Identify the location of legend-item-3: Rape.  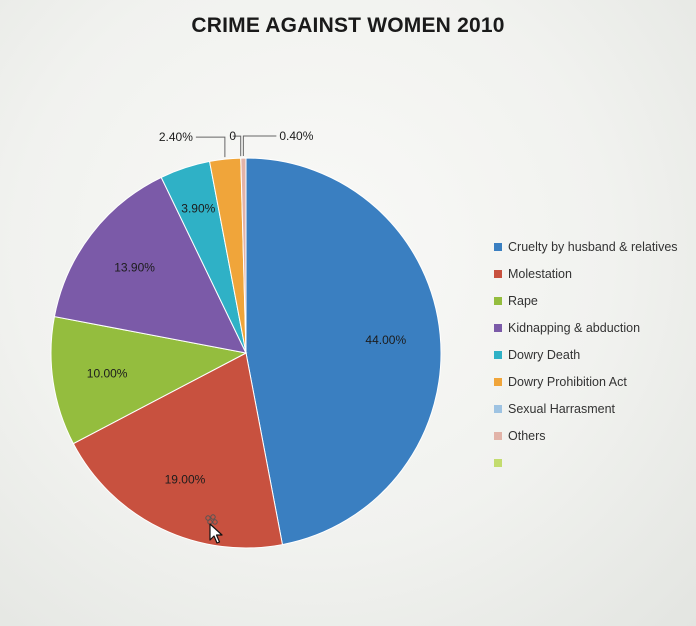
(594, 300).